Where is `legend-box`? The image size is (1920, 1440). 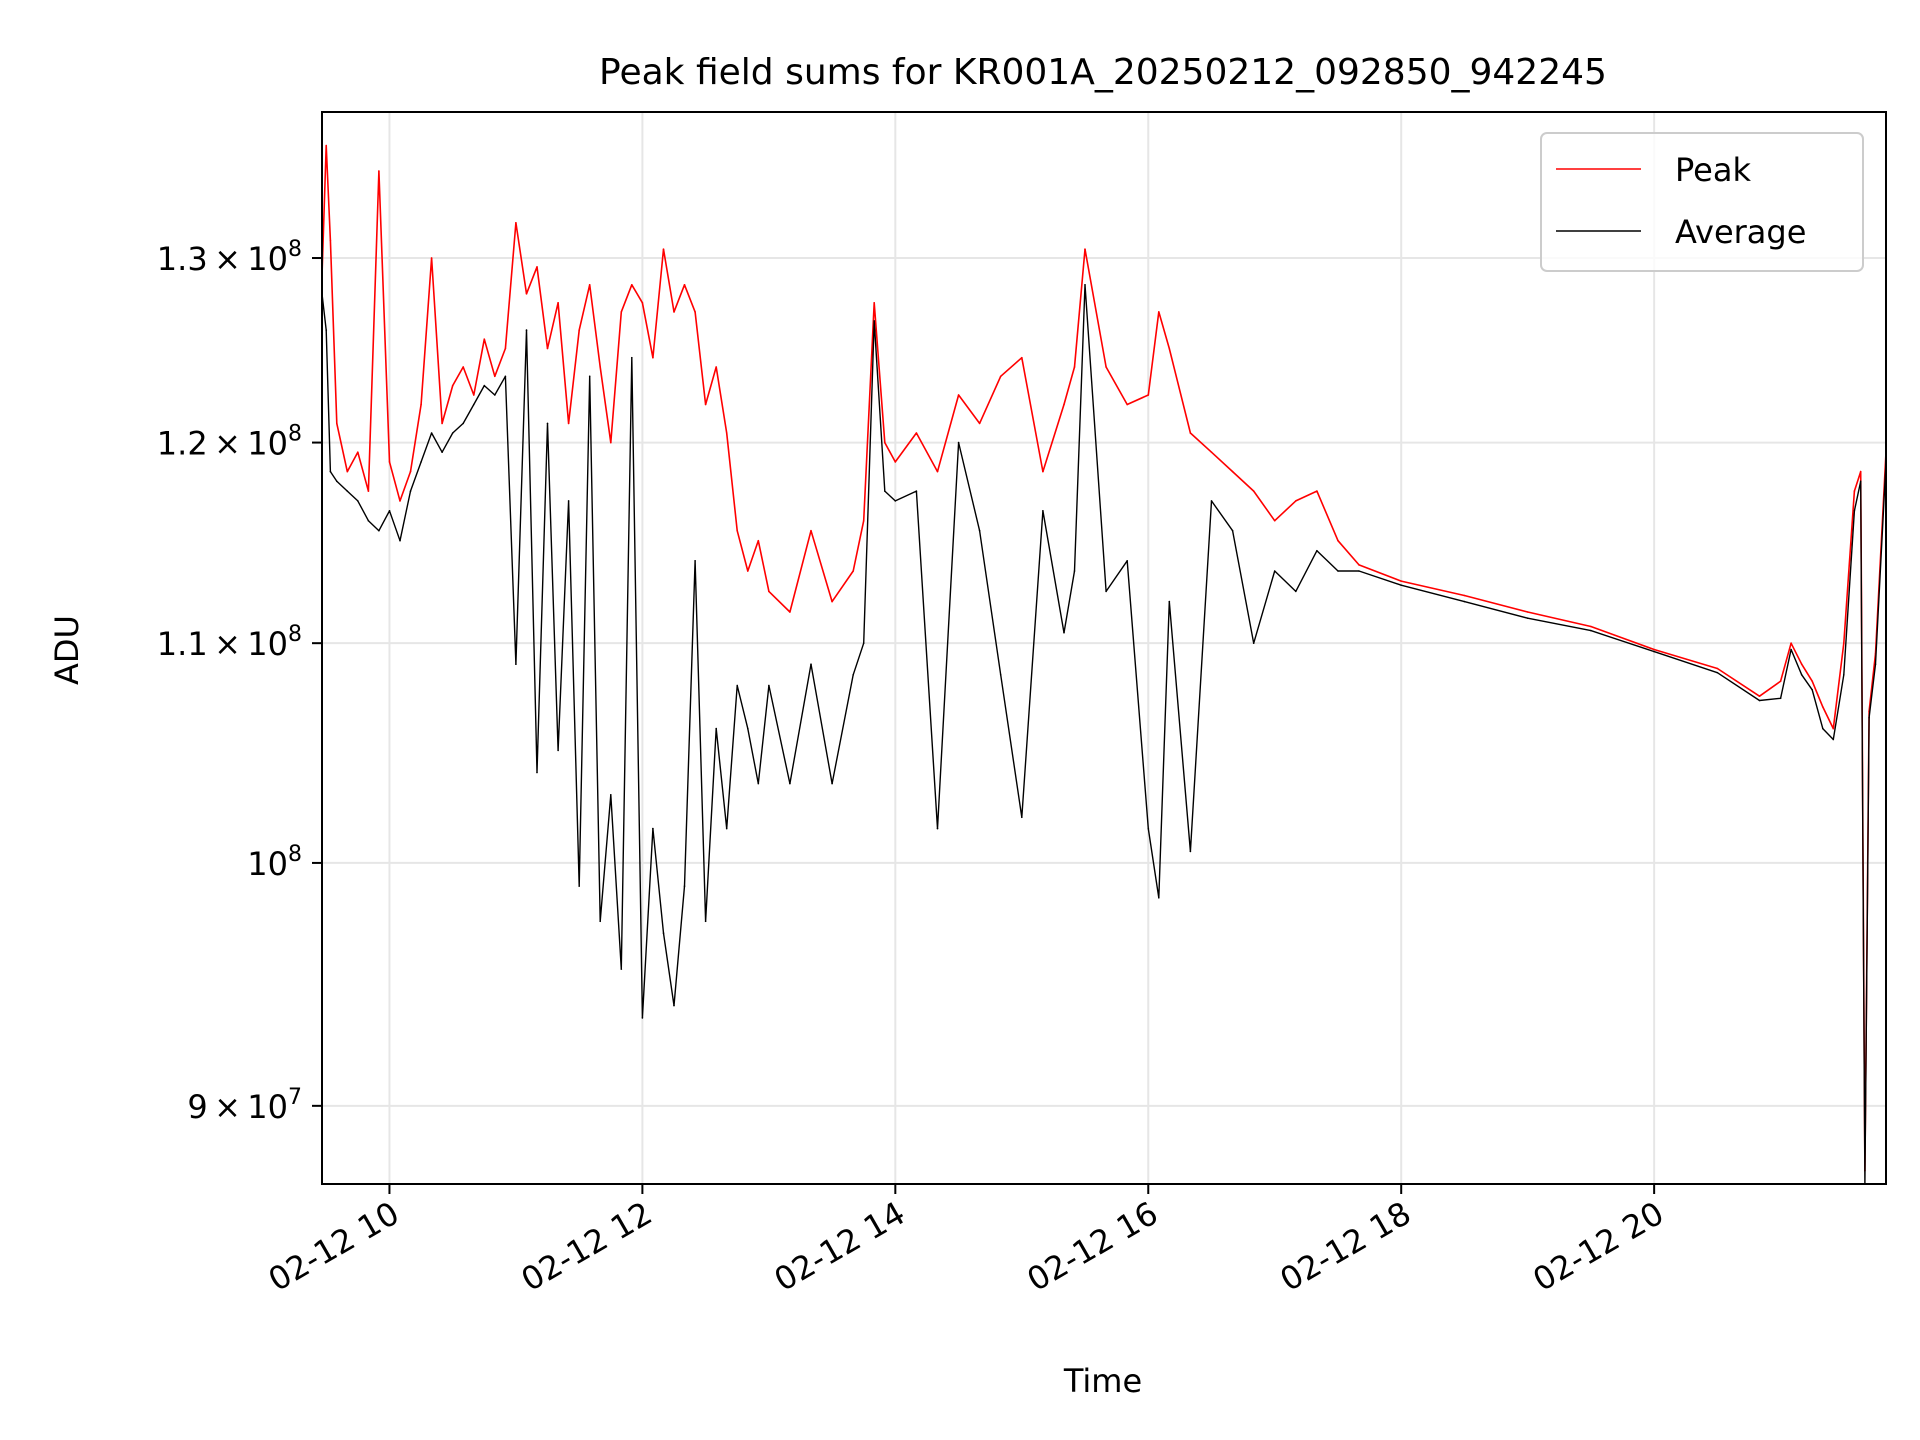
legend-box is located at coordinates (1702, 202).